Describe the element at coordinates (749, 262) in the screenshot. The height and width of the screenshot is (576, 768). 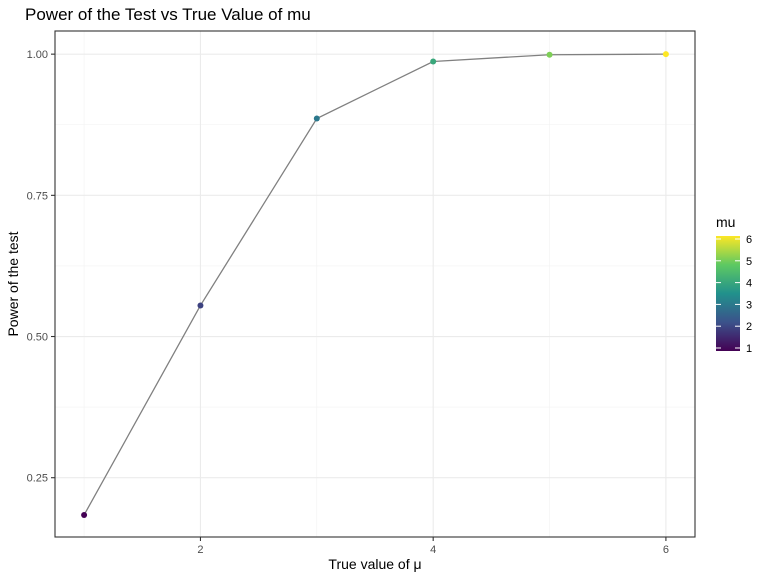
I see `legend-tick-label: 5` at that location.